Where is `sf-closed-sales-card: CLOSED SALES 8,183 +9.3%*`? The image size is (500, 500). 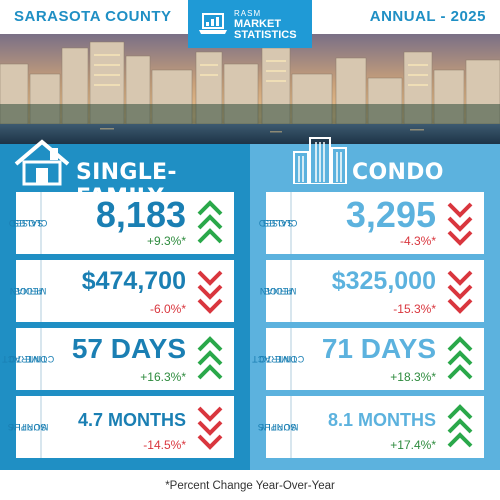
sf-closed-sales-card: CLOSED SALES 8,183 +9.3%* is located at coordinates (121, 223).